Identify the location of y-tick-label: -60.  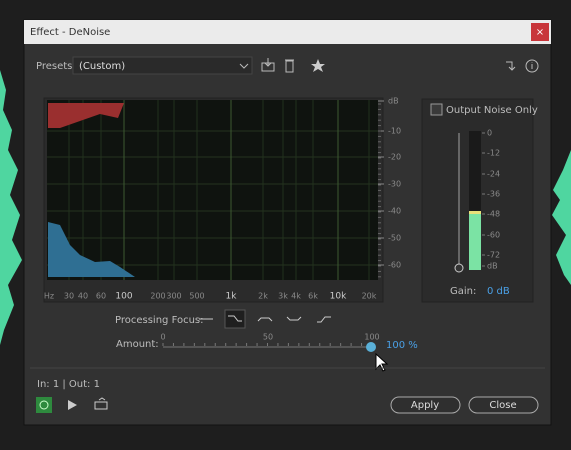
(394, 265).